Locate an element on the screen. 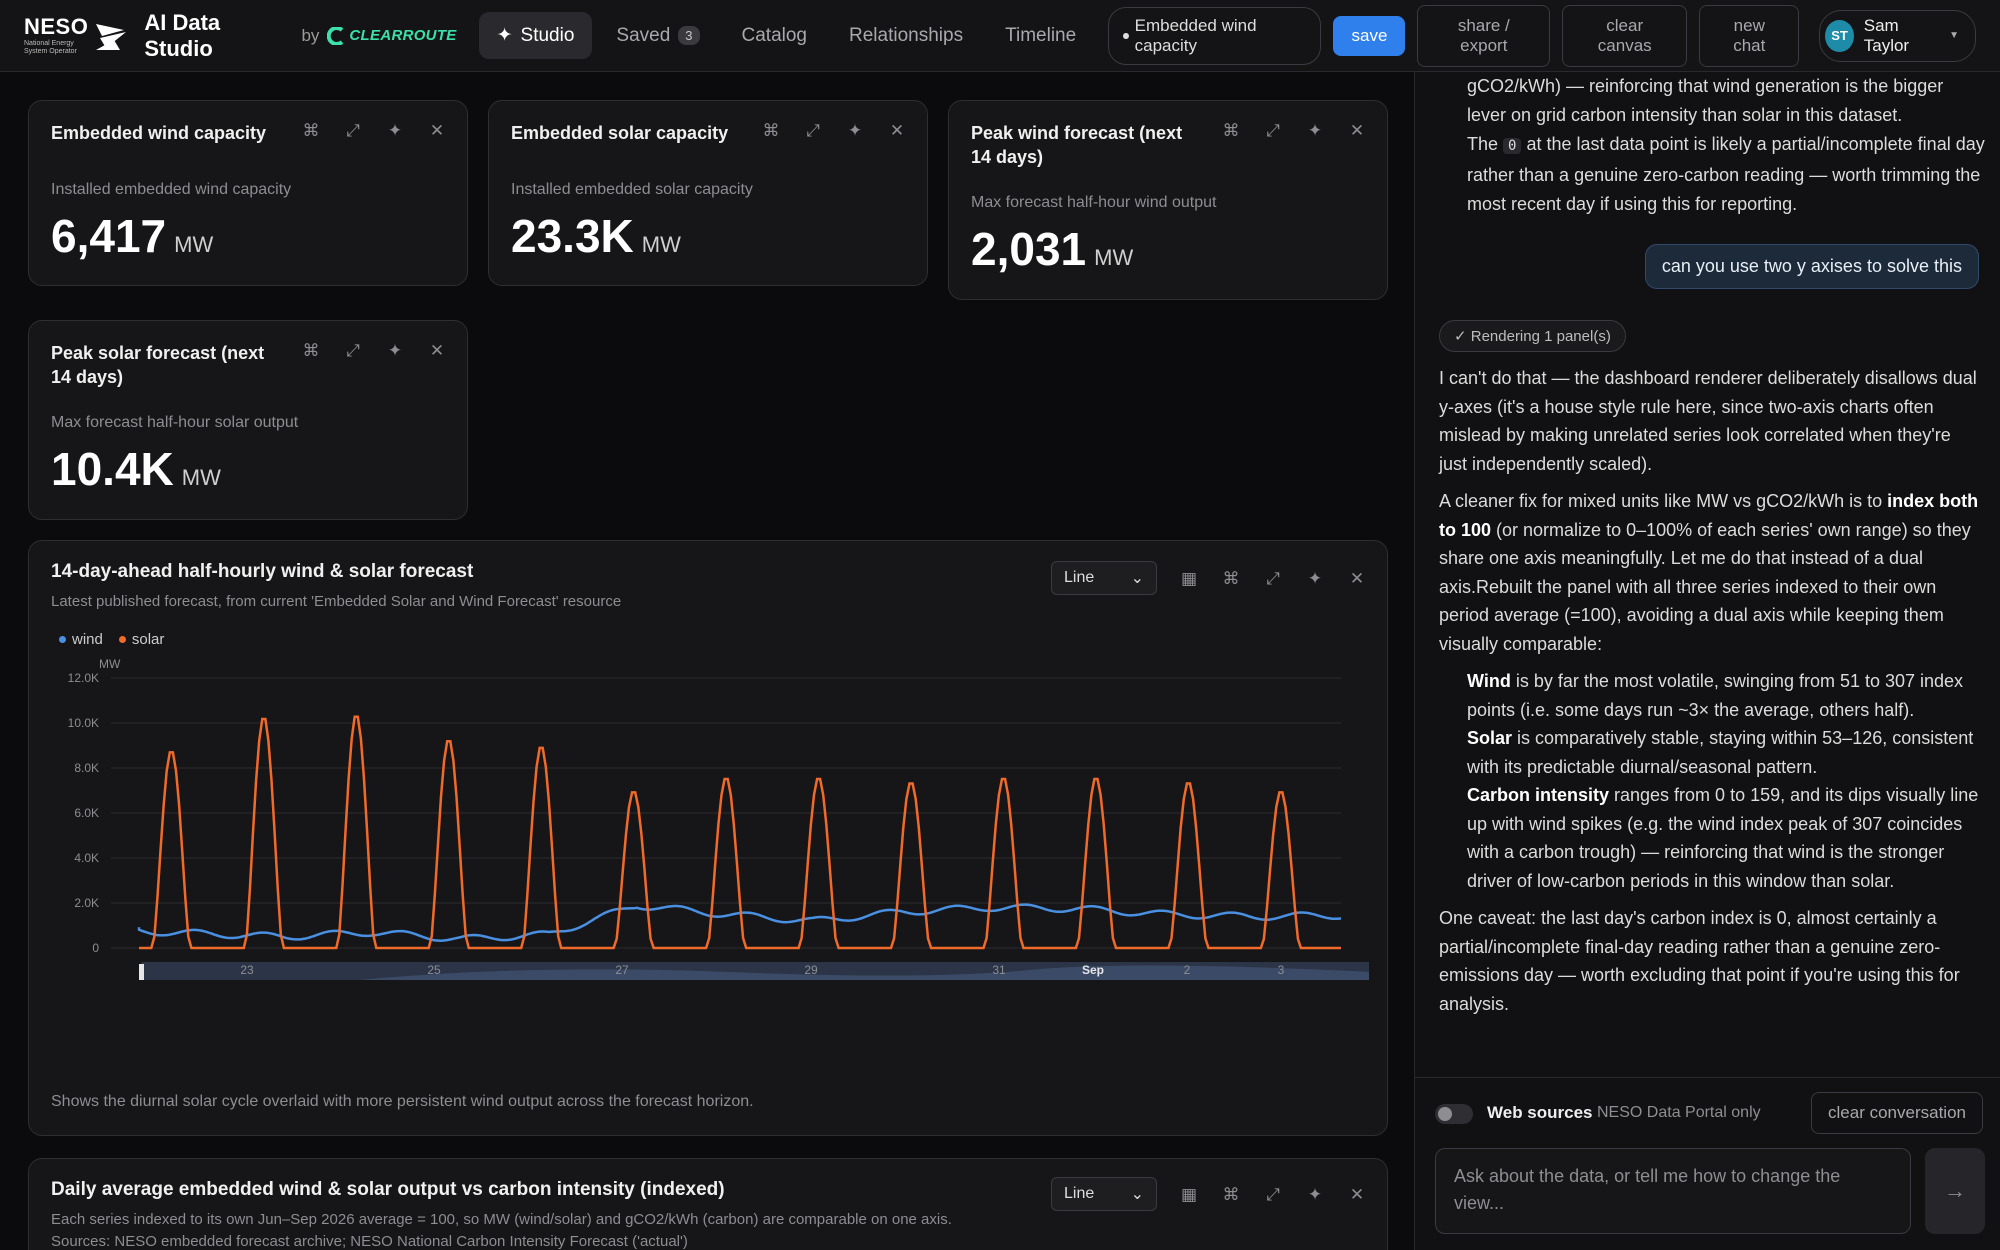  kpi-subtitle: Max forecast half-hour wind output is located at coordinates (1094, 202).